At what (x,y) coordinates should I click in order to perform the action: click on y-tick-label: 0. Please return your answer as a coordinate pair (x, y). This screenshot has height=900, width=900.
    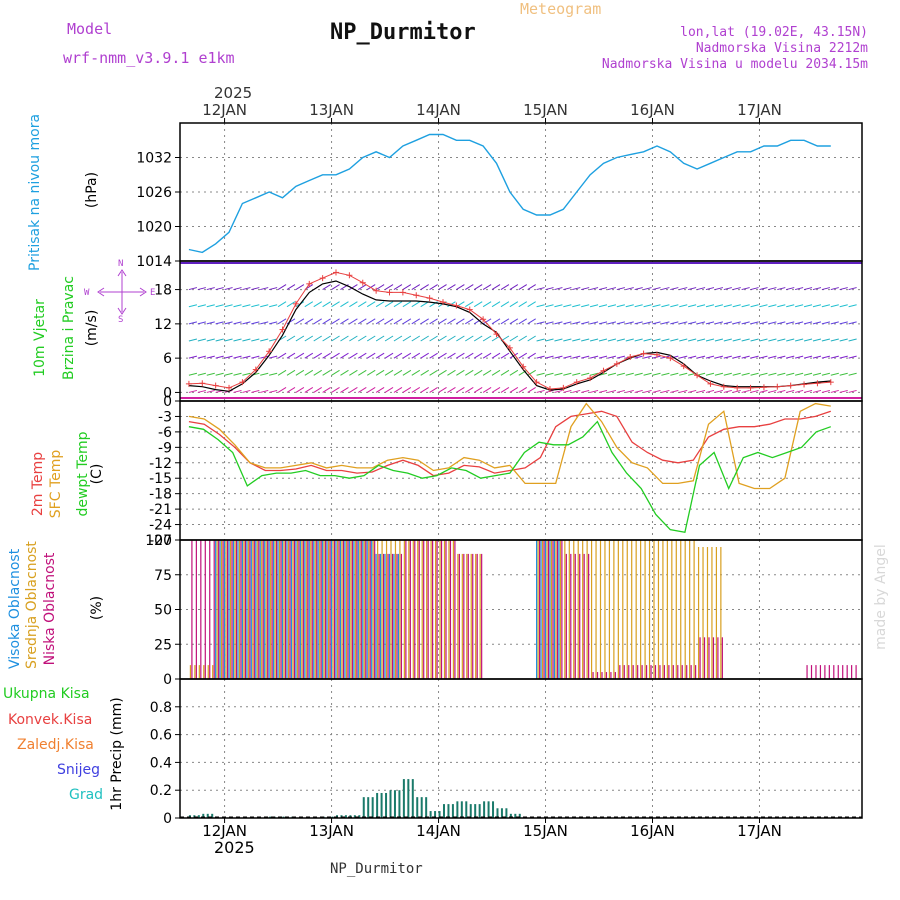
    Looking at the image, I should click on (167, 819).